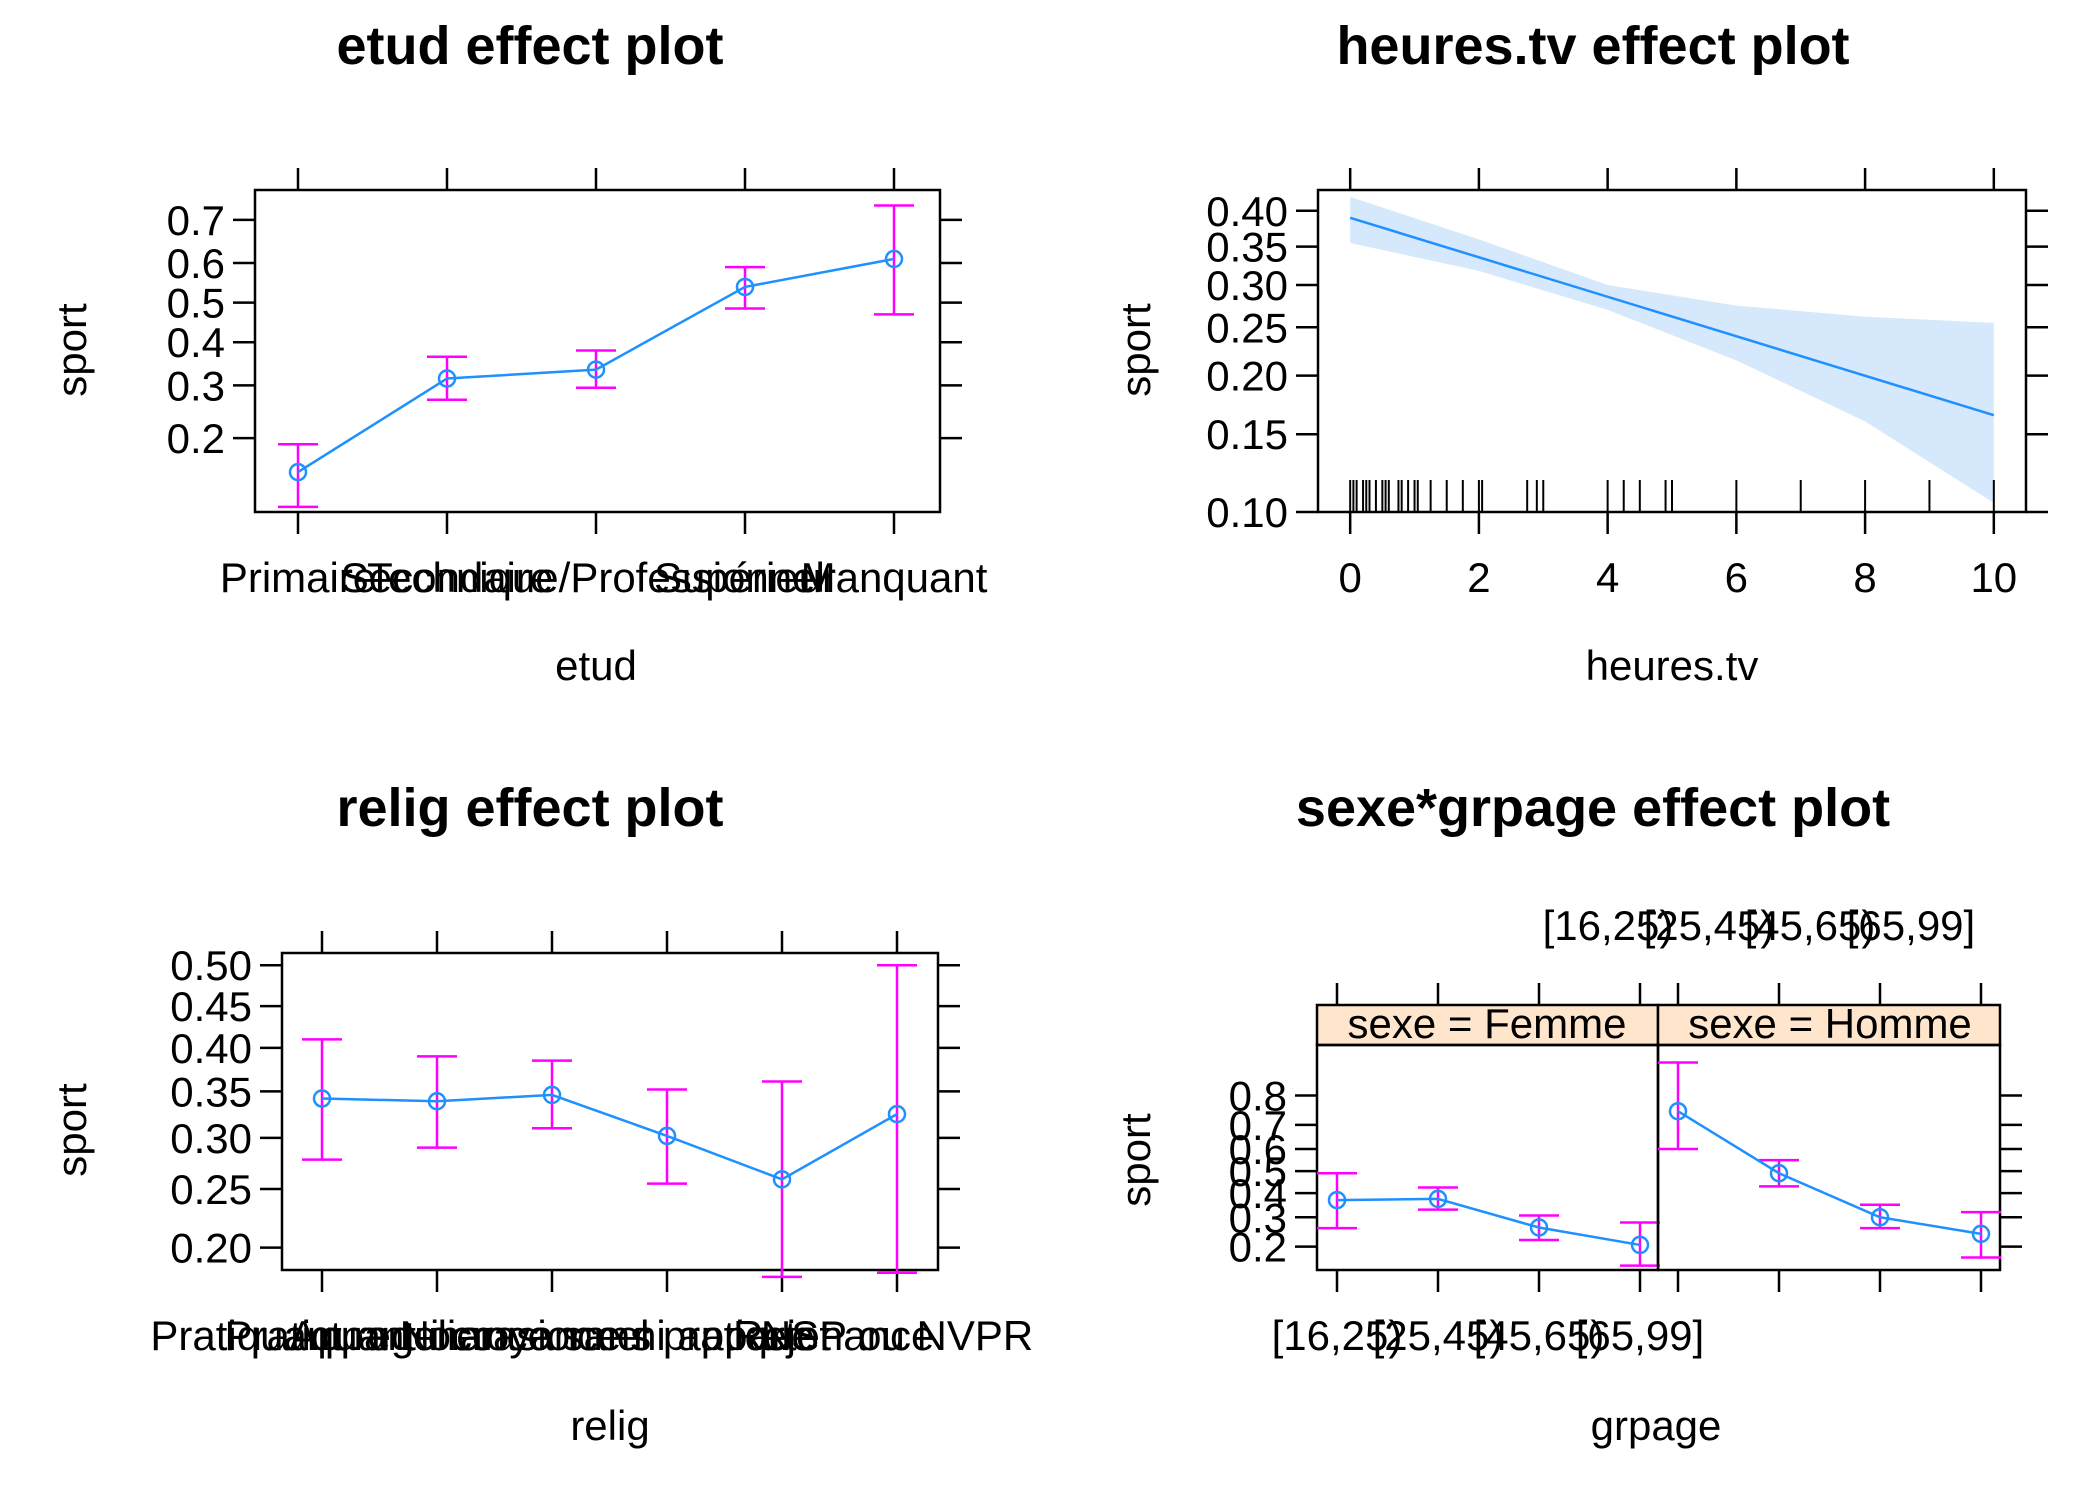  What do you see at coordinates (1810, 925) in the screenshot?
I see `sexe-grpage-xtick-label-top-2: [45,65)` at bounding box center [1810, 925].